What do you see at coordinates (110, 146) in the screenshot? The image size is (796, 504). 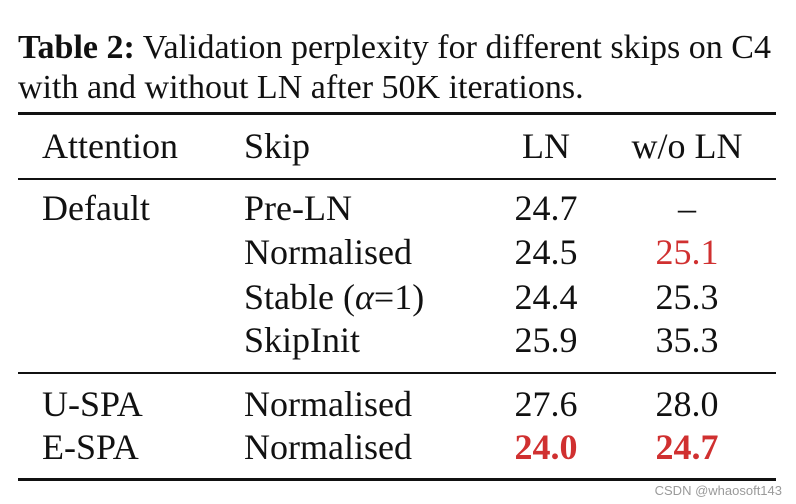 I see `header-attention: Attention` at bounding box center [110, 146].